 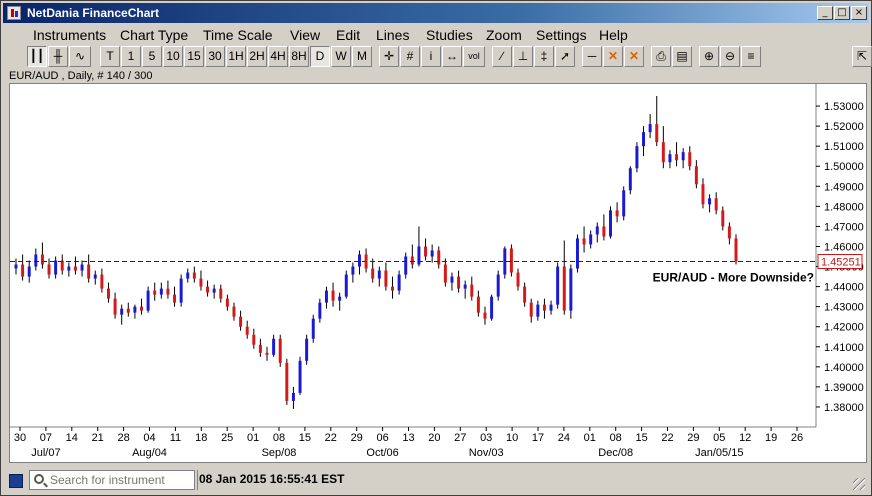 I want to click on x-tick-label: 04, so click(x=149, y=438).